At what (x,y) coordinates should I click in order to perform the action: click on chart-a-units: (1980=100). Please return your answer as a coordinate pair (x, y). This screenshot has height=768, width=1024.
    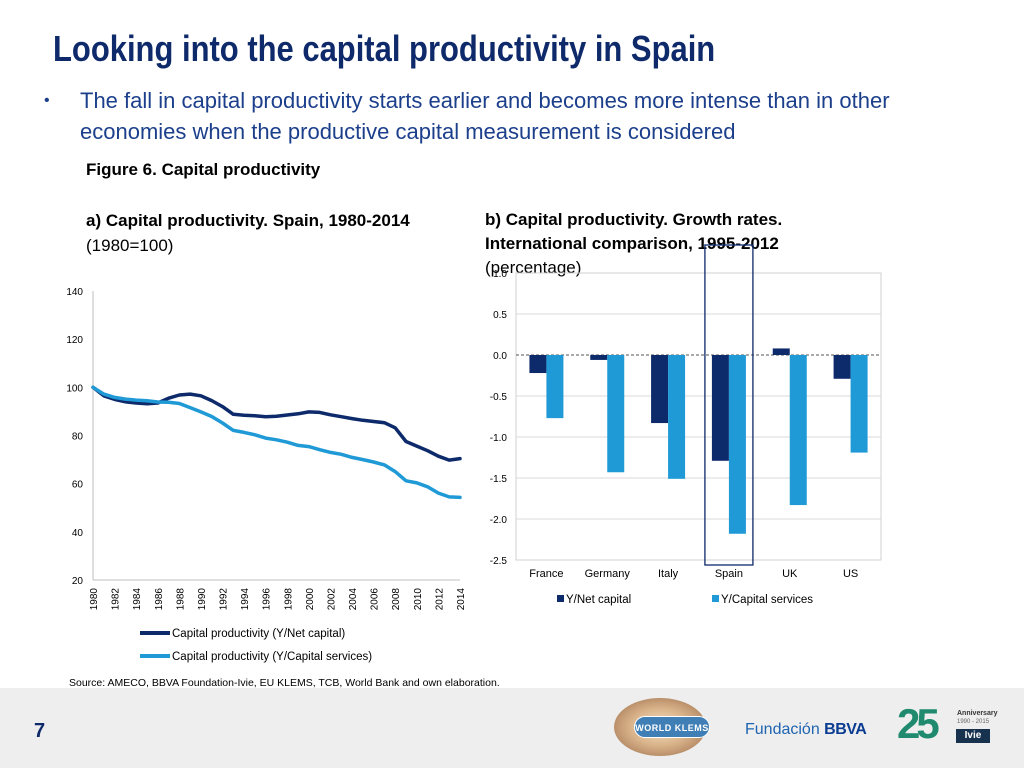
    Looking at the image, I should click on (130, 245).